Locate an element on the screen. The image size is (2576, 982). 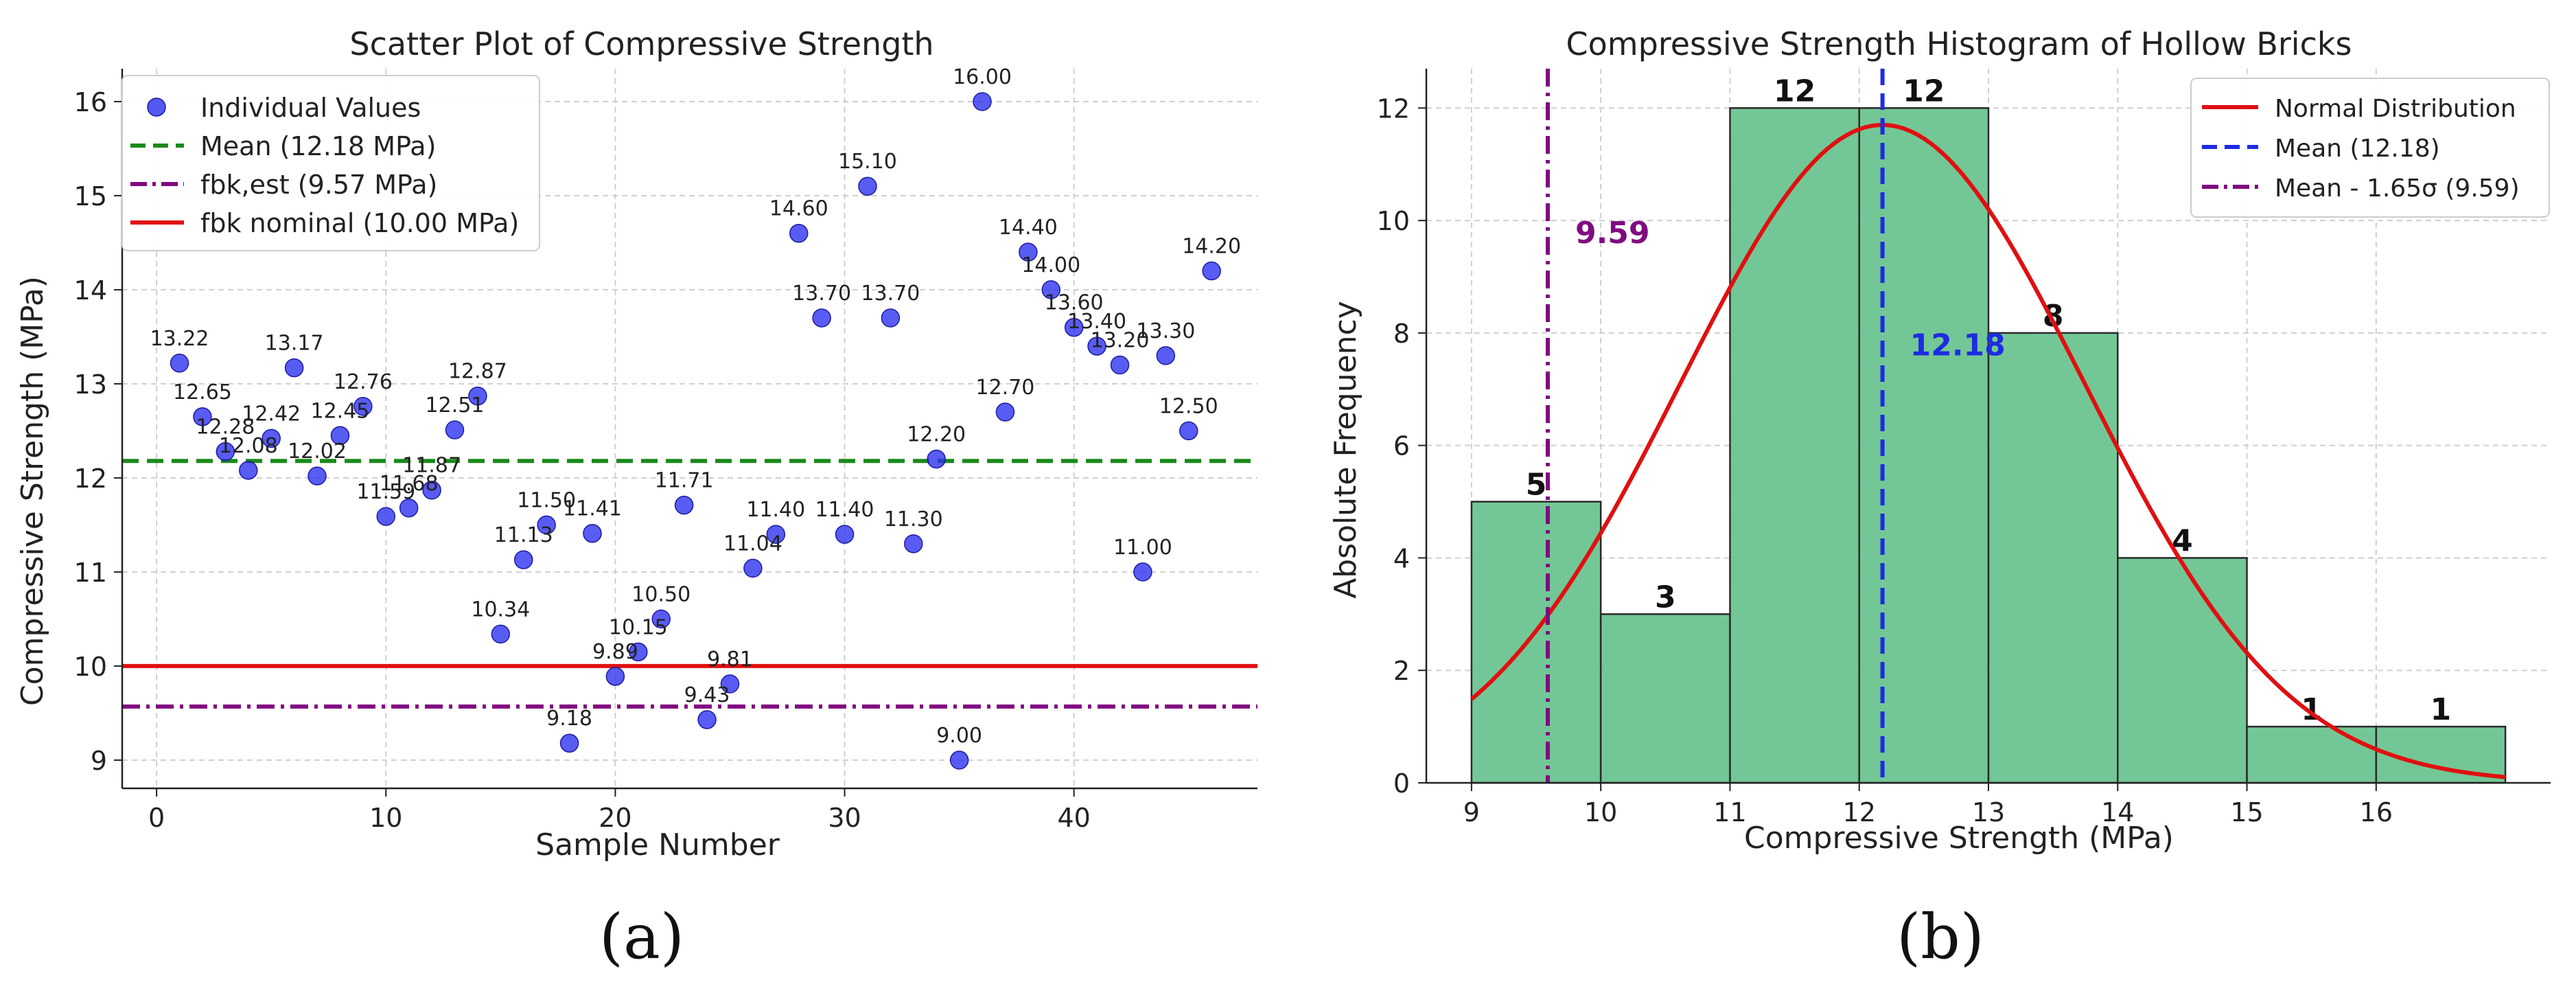
histogram-x-tick-label: 16 is located at coordinates (2376, 812).